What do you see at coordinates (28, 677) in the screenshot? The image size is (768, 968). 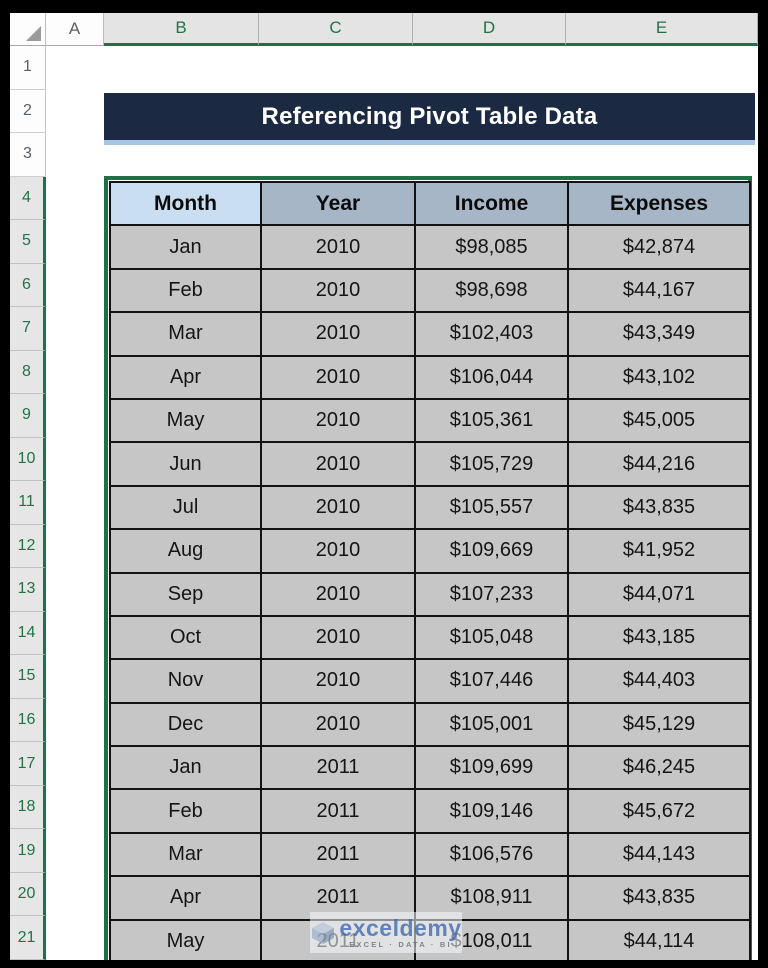 I see `row-header-15: 15` at bounding box center [28, 677].